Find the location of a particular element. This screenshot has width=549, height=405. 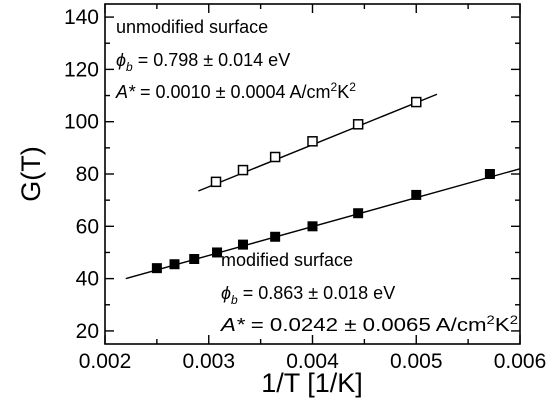

annotation-unmodified-barrier: ϕb = 0.798 ± 0.014 eV is located at coordinates (203, 62).